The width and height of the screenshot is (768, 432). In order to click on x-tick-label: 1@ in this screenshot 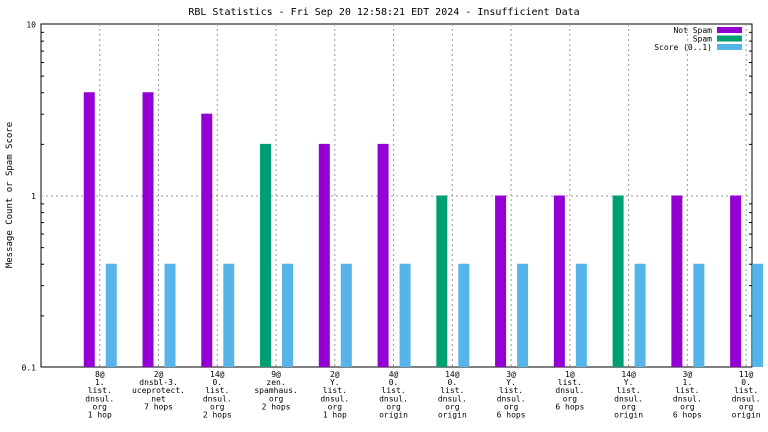, I will do `click(570, 374)`.